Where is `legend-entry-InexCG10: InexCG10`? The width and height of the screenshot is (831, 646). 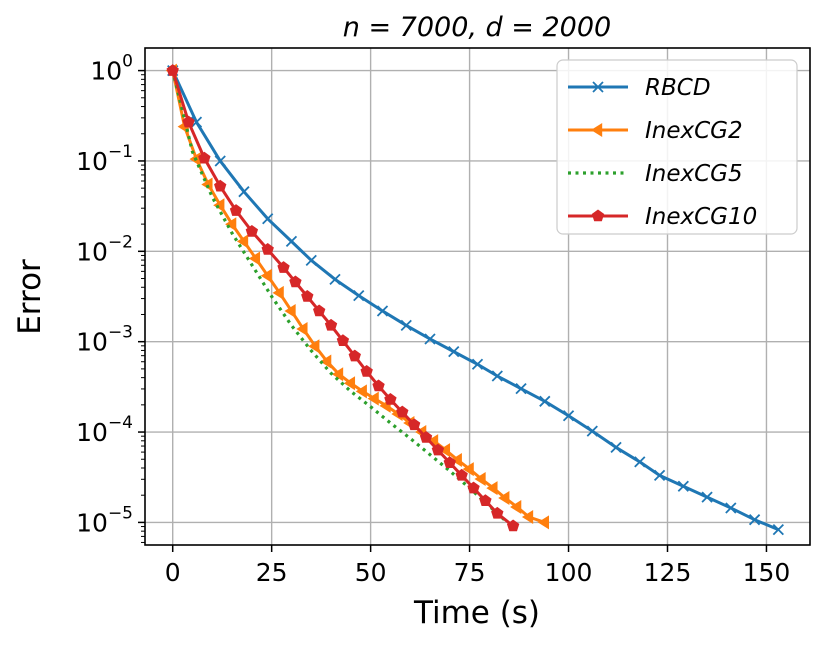
legend-entry-InexCG10: InexCG10 is located at coordinates (662, 217).